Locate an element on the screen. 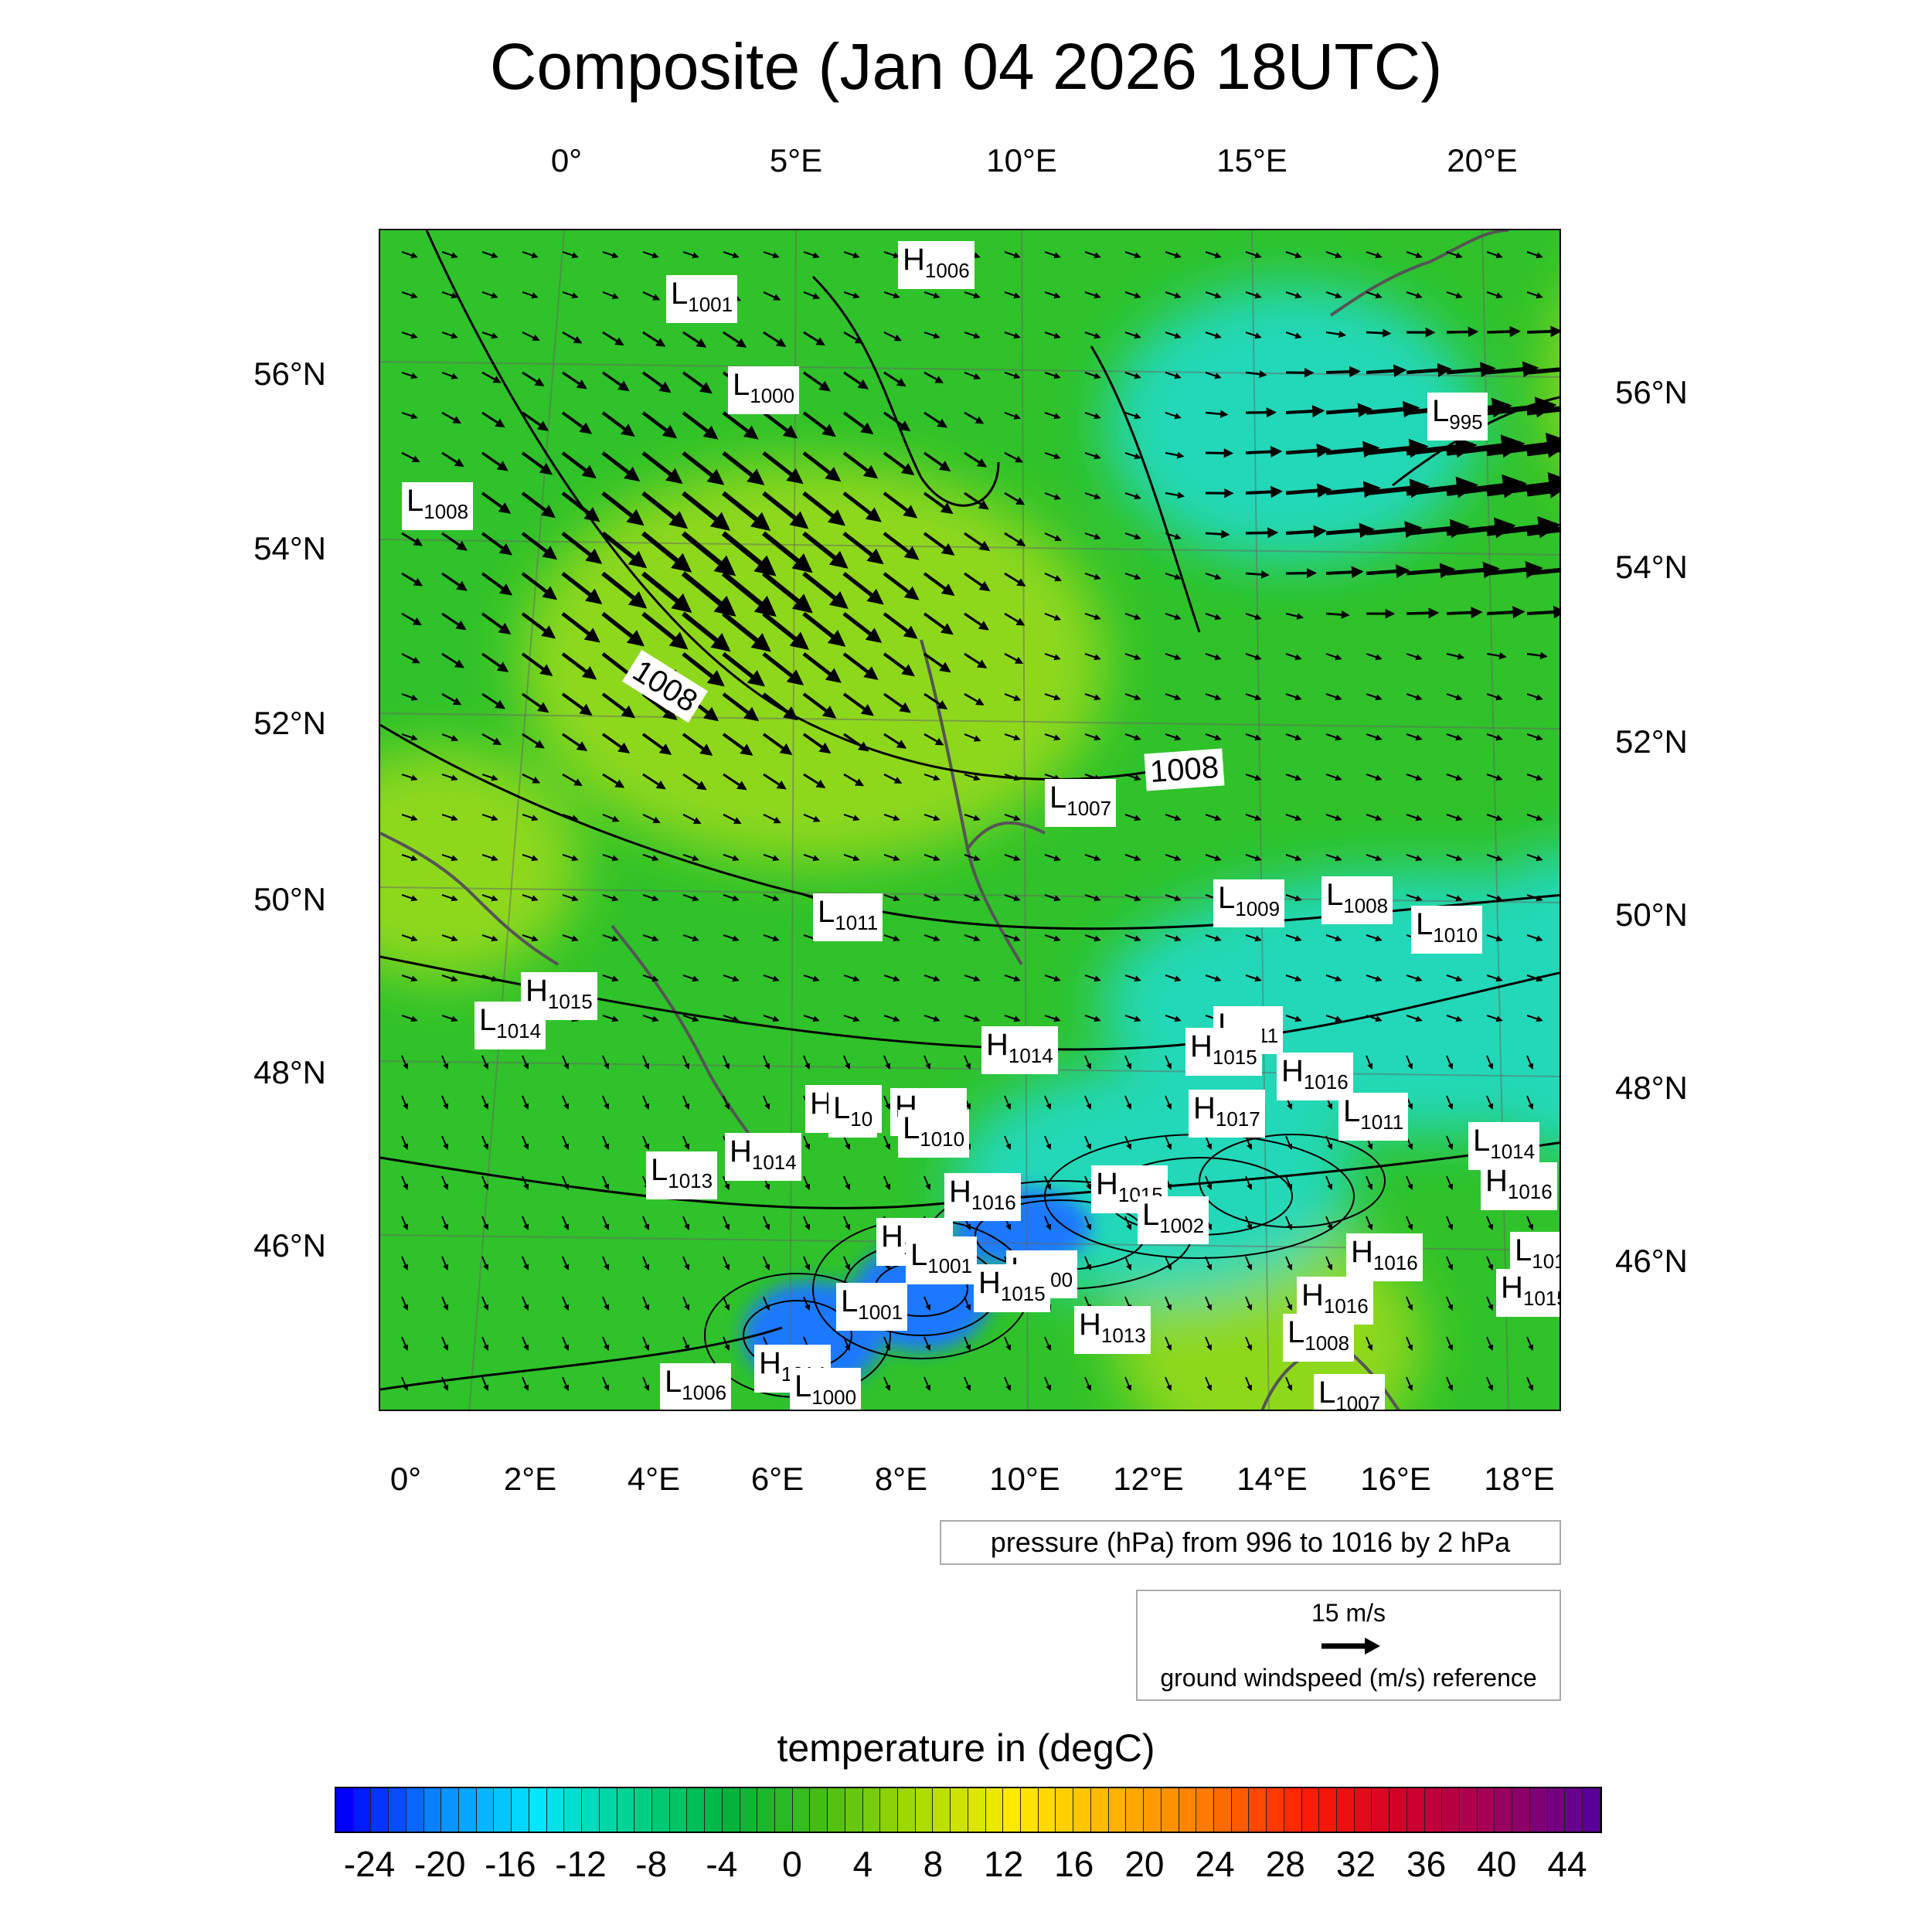 This screenshot has height=1932, width=1932. pressure-value: 1002 is located at coordinates (1182, 1226).